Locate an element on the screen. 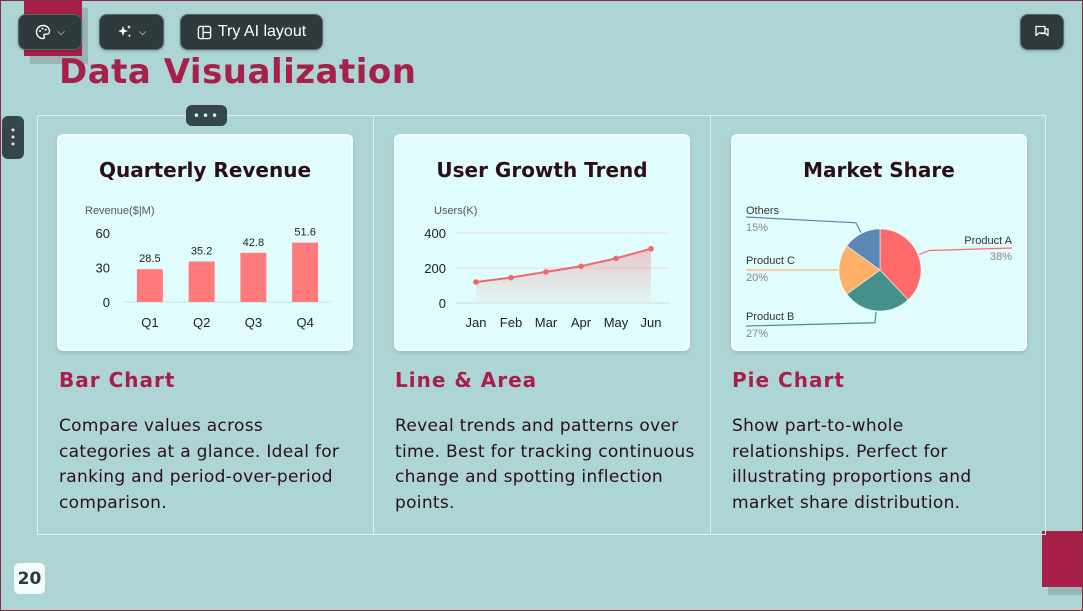  x-tick-label: Mar is located at coordinates (546, 322).